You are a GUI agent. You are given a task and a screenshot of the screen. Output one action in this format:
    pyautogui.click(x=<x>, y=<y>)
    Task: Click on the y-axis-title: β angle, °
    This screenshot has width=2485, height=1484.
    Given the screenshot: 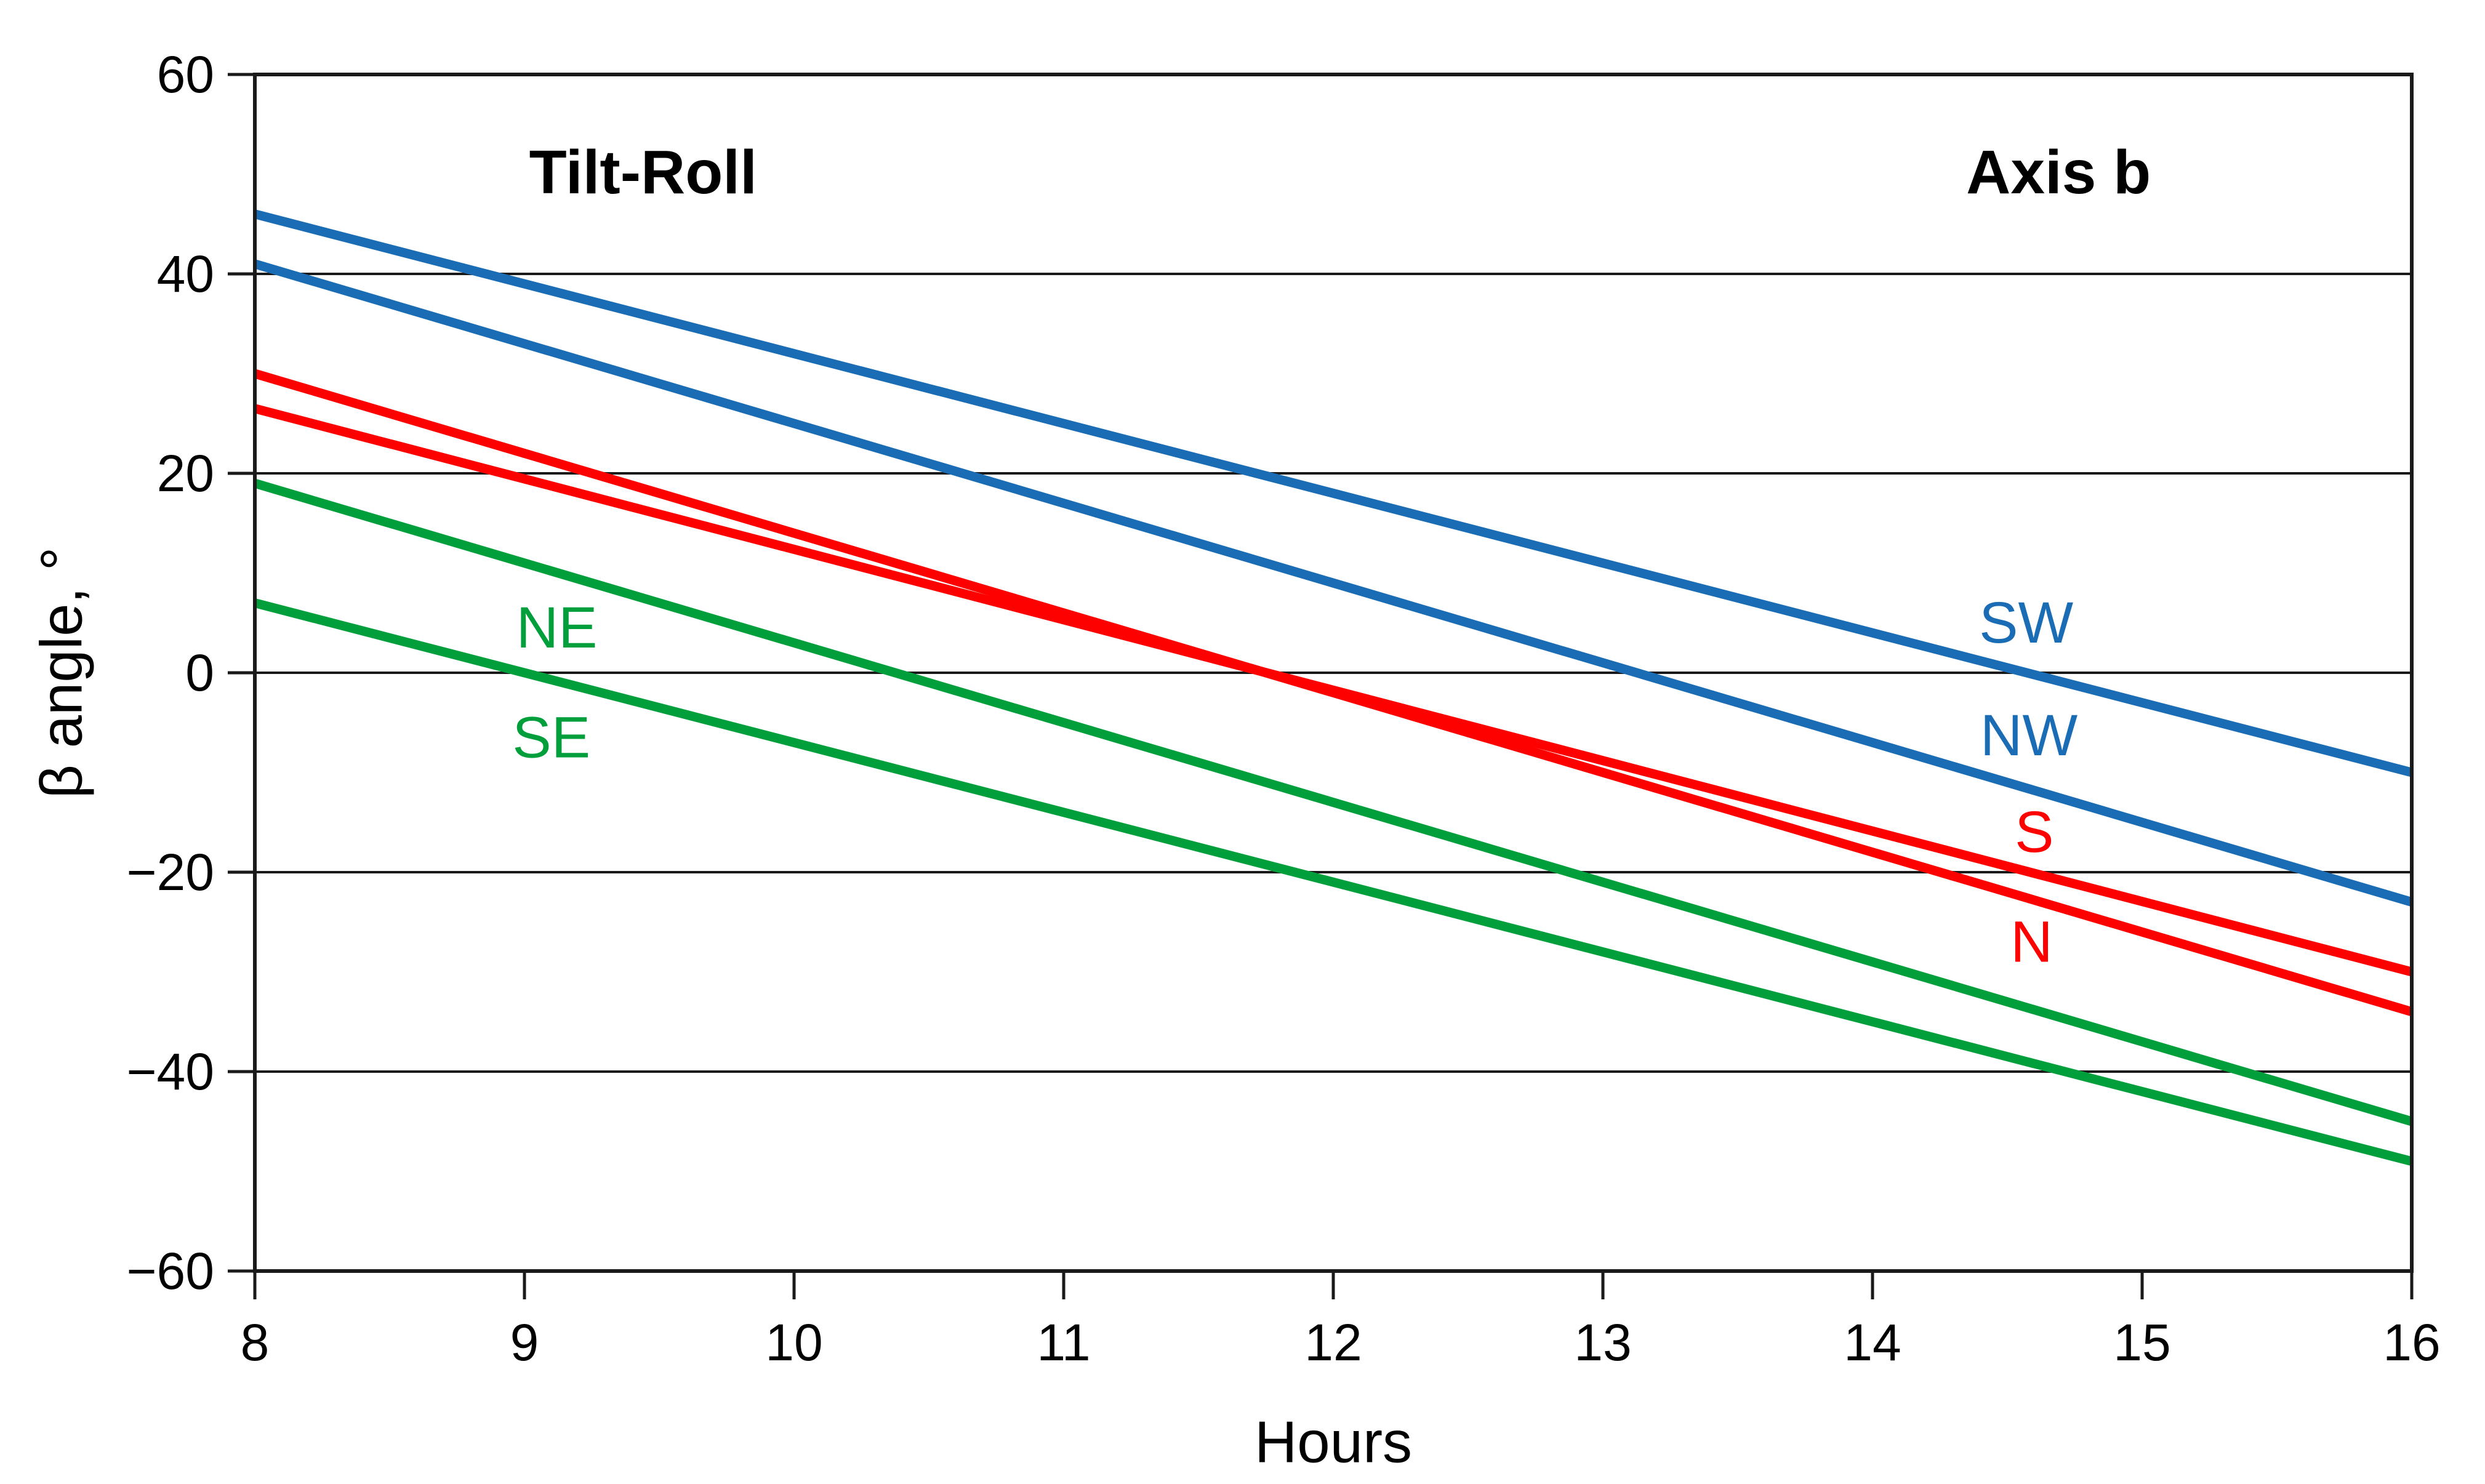 What is the action you would take?
    pyautogui.click(x=62, y=673)
    